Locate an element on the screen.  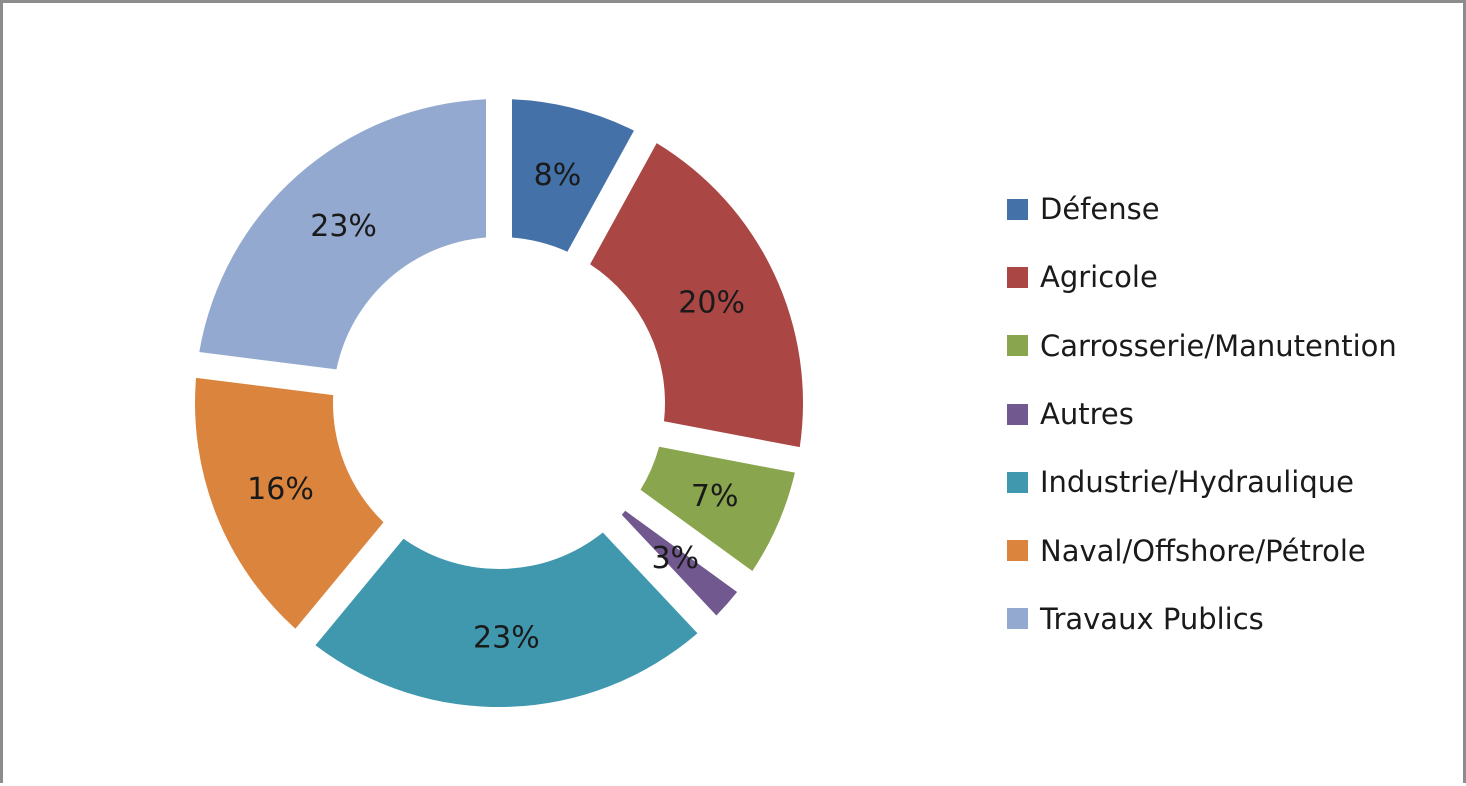
slice-industrie-hydraulique is located at coordinates (506, 620).